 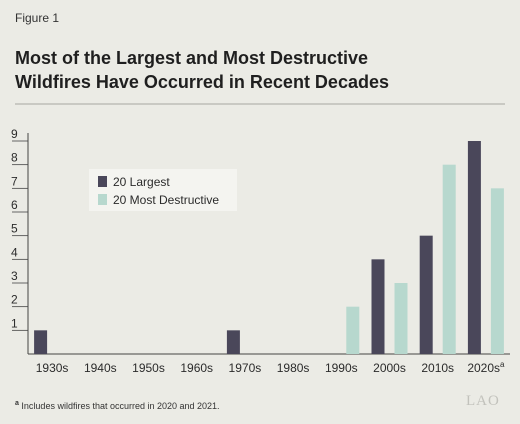 What do you see at coordinates (148, 368) in the screenshot?
I see `x-tick-label: 1950s` at bounding box center [148, 368].